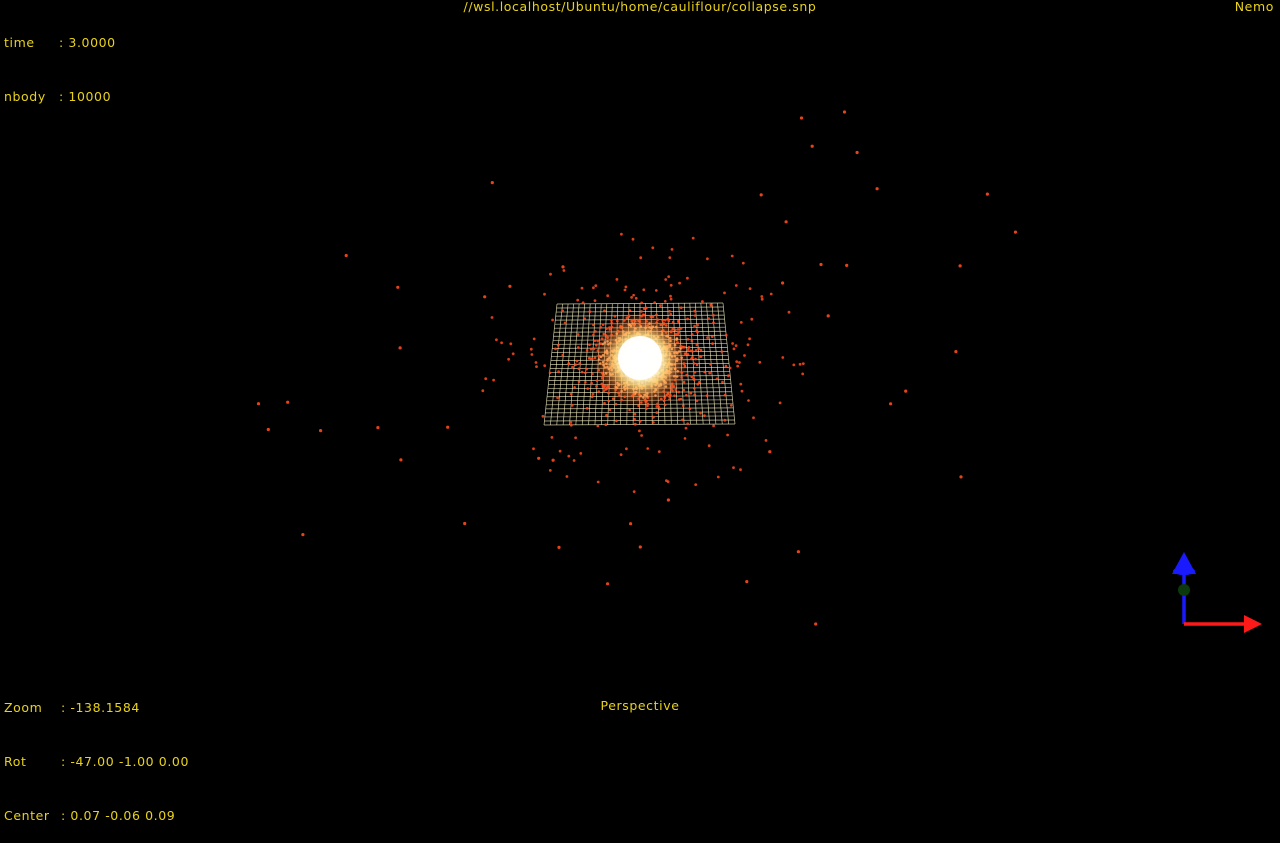 Image resolution: width=1280 pixels, height=843 pixels. Describe the element at coordinates (1217, 592) in the screenshot. I see `xyz-axes-icon` at that location.